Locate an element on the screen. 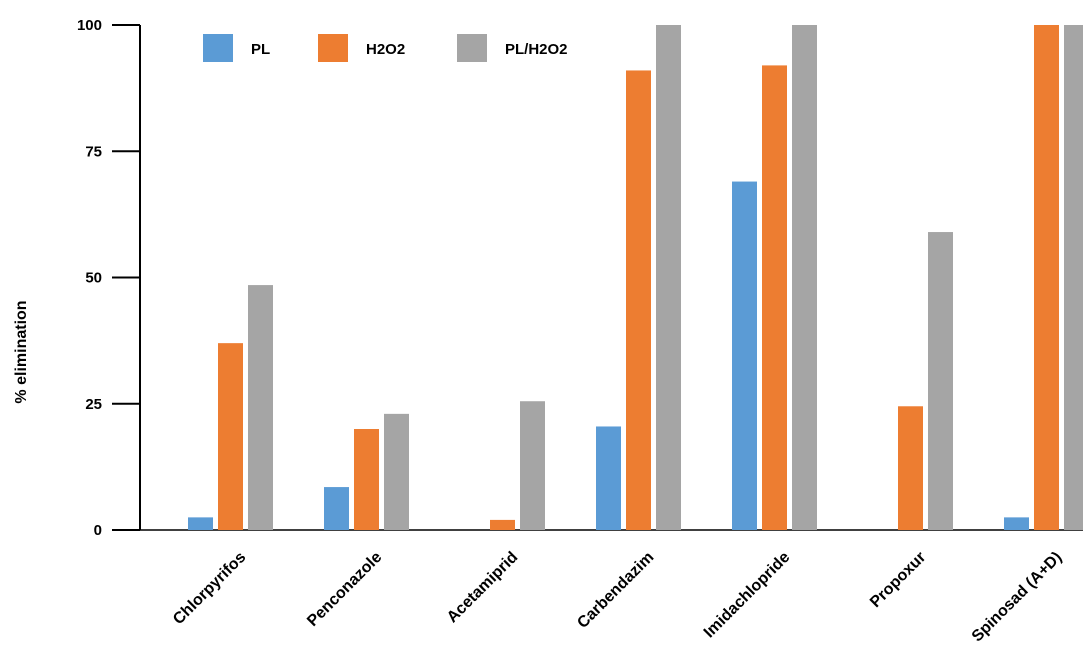 This screenshot has height=669, width=1083. y-tick-label: 50 is located at coordinates (93, 278).